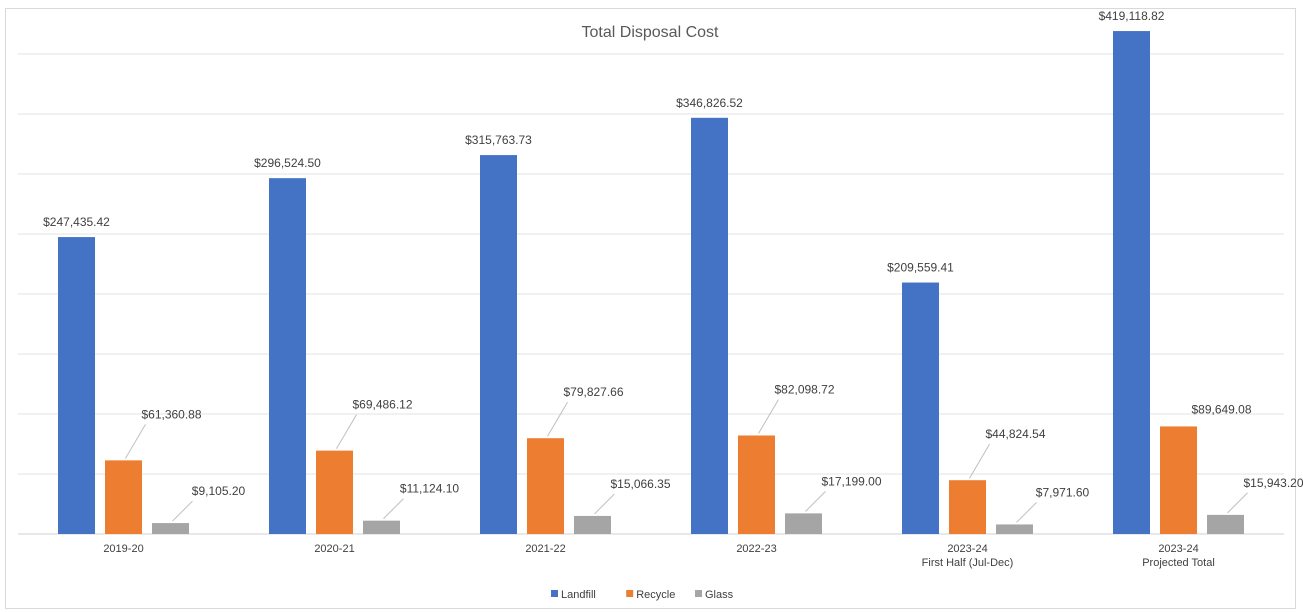  I want to click on data-label-glass: $17,199.00, so click(851, 481).